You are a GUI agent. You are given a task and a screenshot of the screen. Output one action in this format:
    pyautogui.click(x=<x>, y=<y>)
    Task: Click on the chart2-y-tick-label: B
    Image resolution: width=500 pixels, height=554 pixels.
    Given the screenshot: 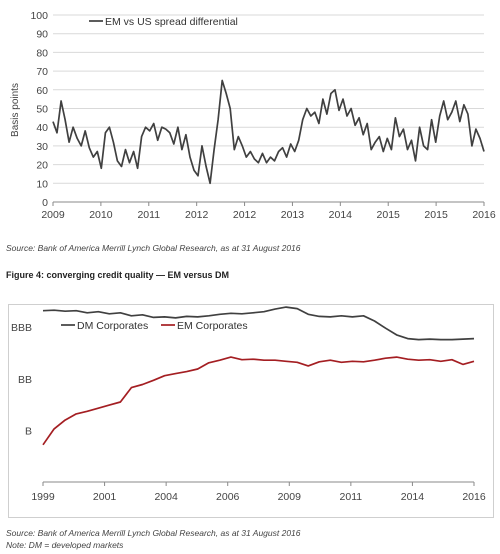 What is the action you would take?
    pyautogui.click(x=28, y=431)
    